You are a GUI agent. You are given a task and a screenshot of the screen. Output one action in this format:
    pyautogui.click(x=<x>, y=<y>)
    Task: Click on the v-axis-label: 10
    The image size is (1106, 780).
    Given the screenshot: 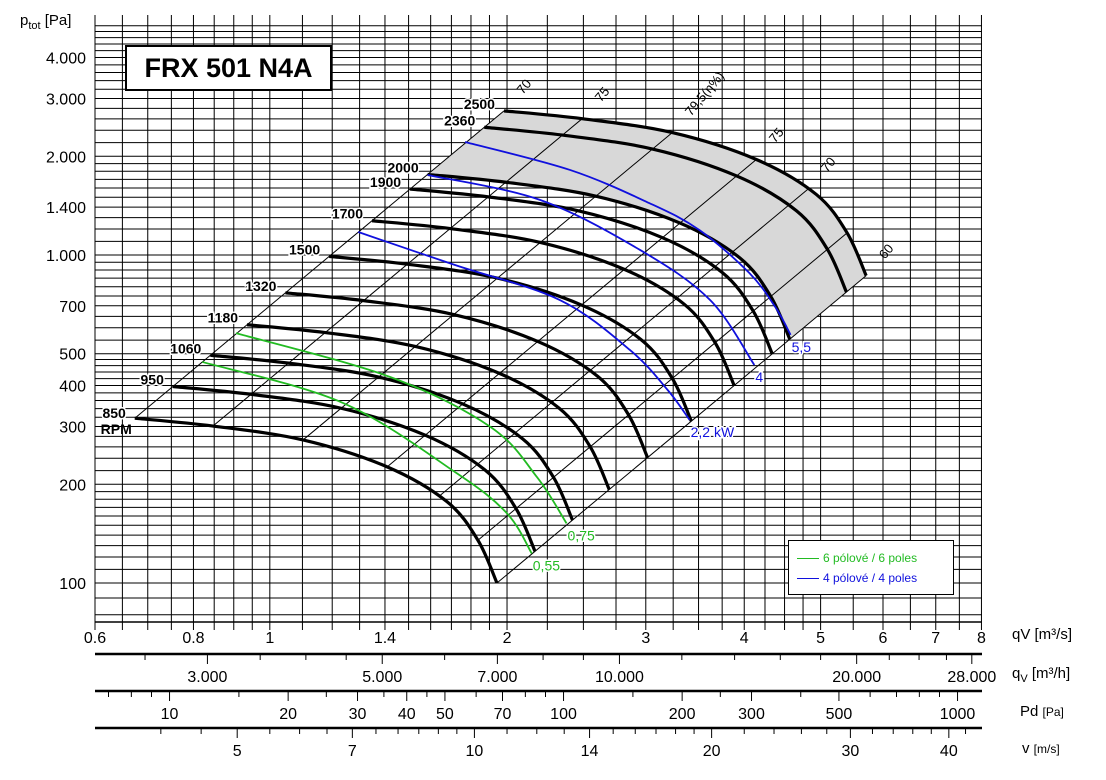 What is the action you would take?
    pyautogui.click(x=475, y=751)
    